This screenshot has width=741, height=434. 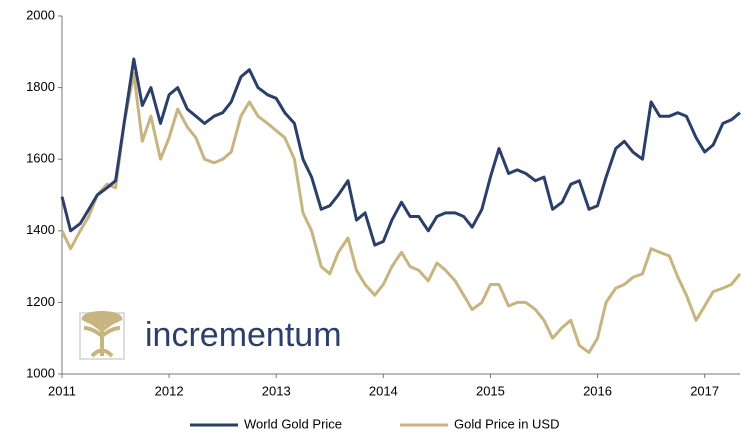 I want to click on x-tick-label: 2013, so click(x=276, y=390).